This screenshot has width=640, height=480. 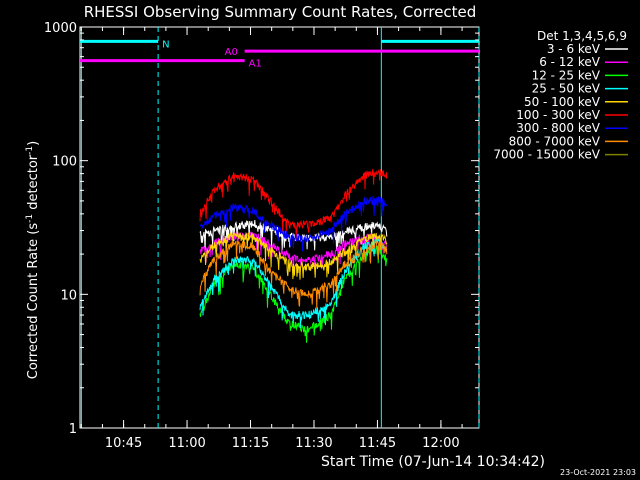 I want to click on y-tick-label: 10, so click(x=68, y=295).